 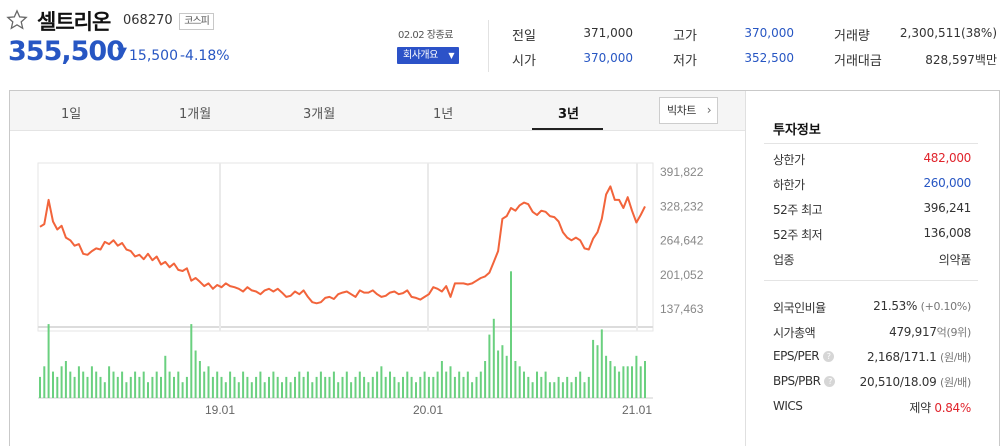 What do you see at coordinates (148, 20) in the screenshot?
I see `stock-code: 068270` at bounding box center [148, 20].